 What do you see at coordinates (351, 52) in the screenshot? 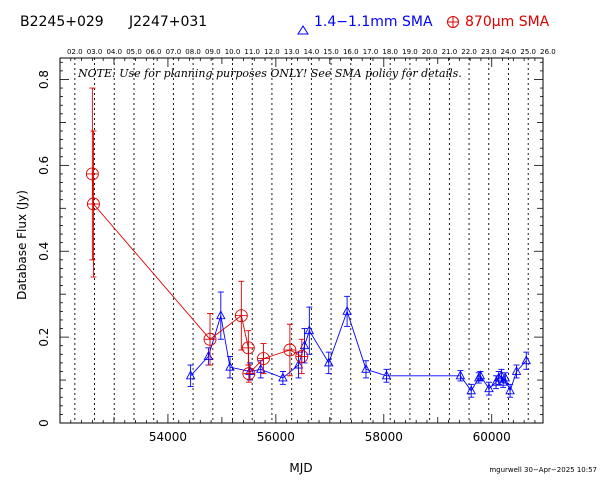
I see `year-tick-label: 16.0` at bounding box center [351, 52].